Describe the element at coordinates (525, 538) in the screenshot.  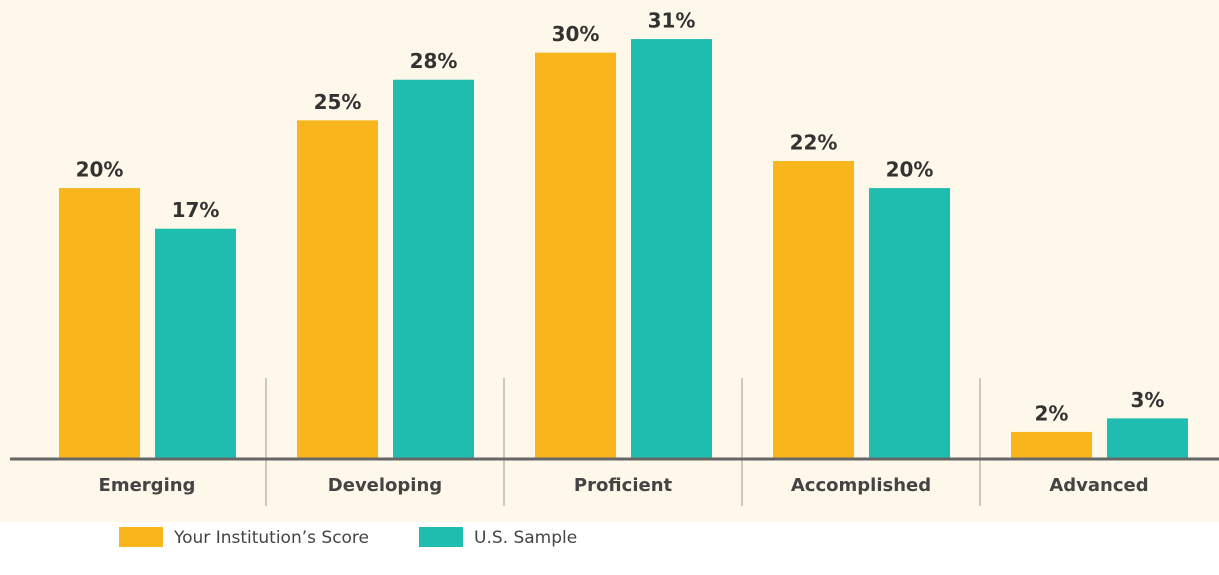
I see `legend-label: U.S. Sample` at that location.